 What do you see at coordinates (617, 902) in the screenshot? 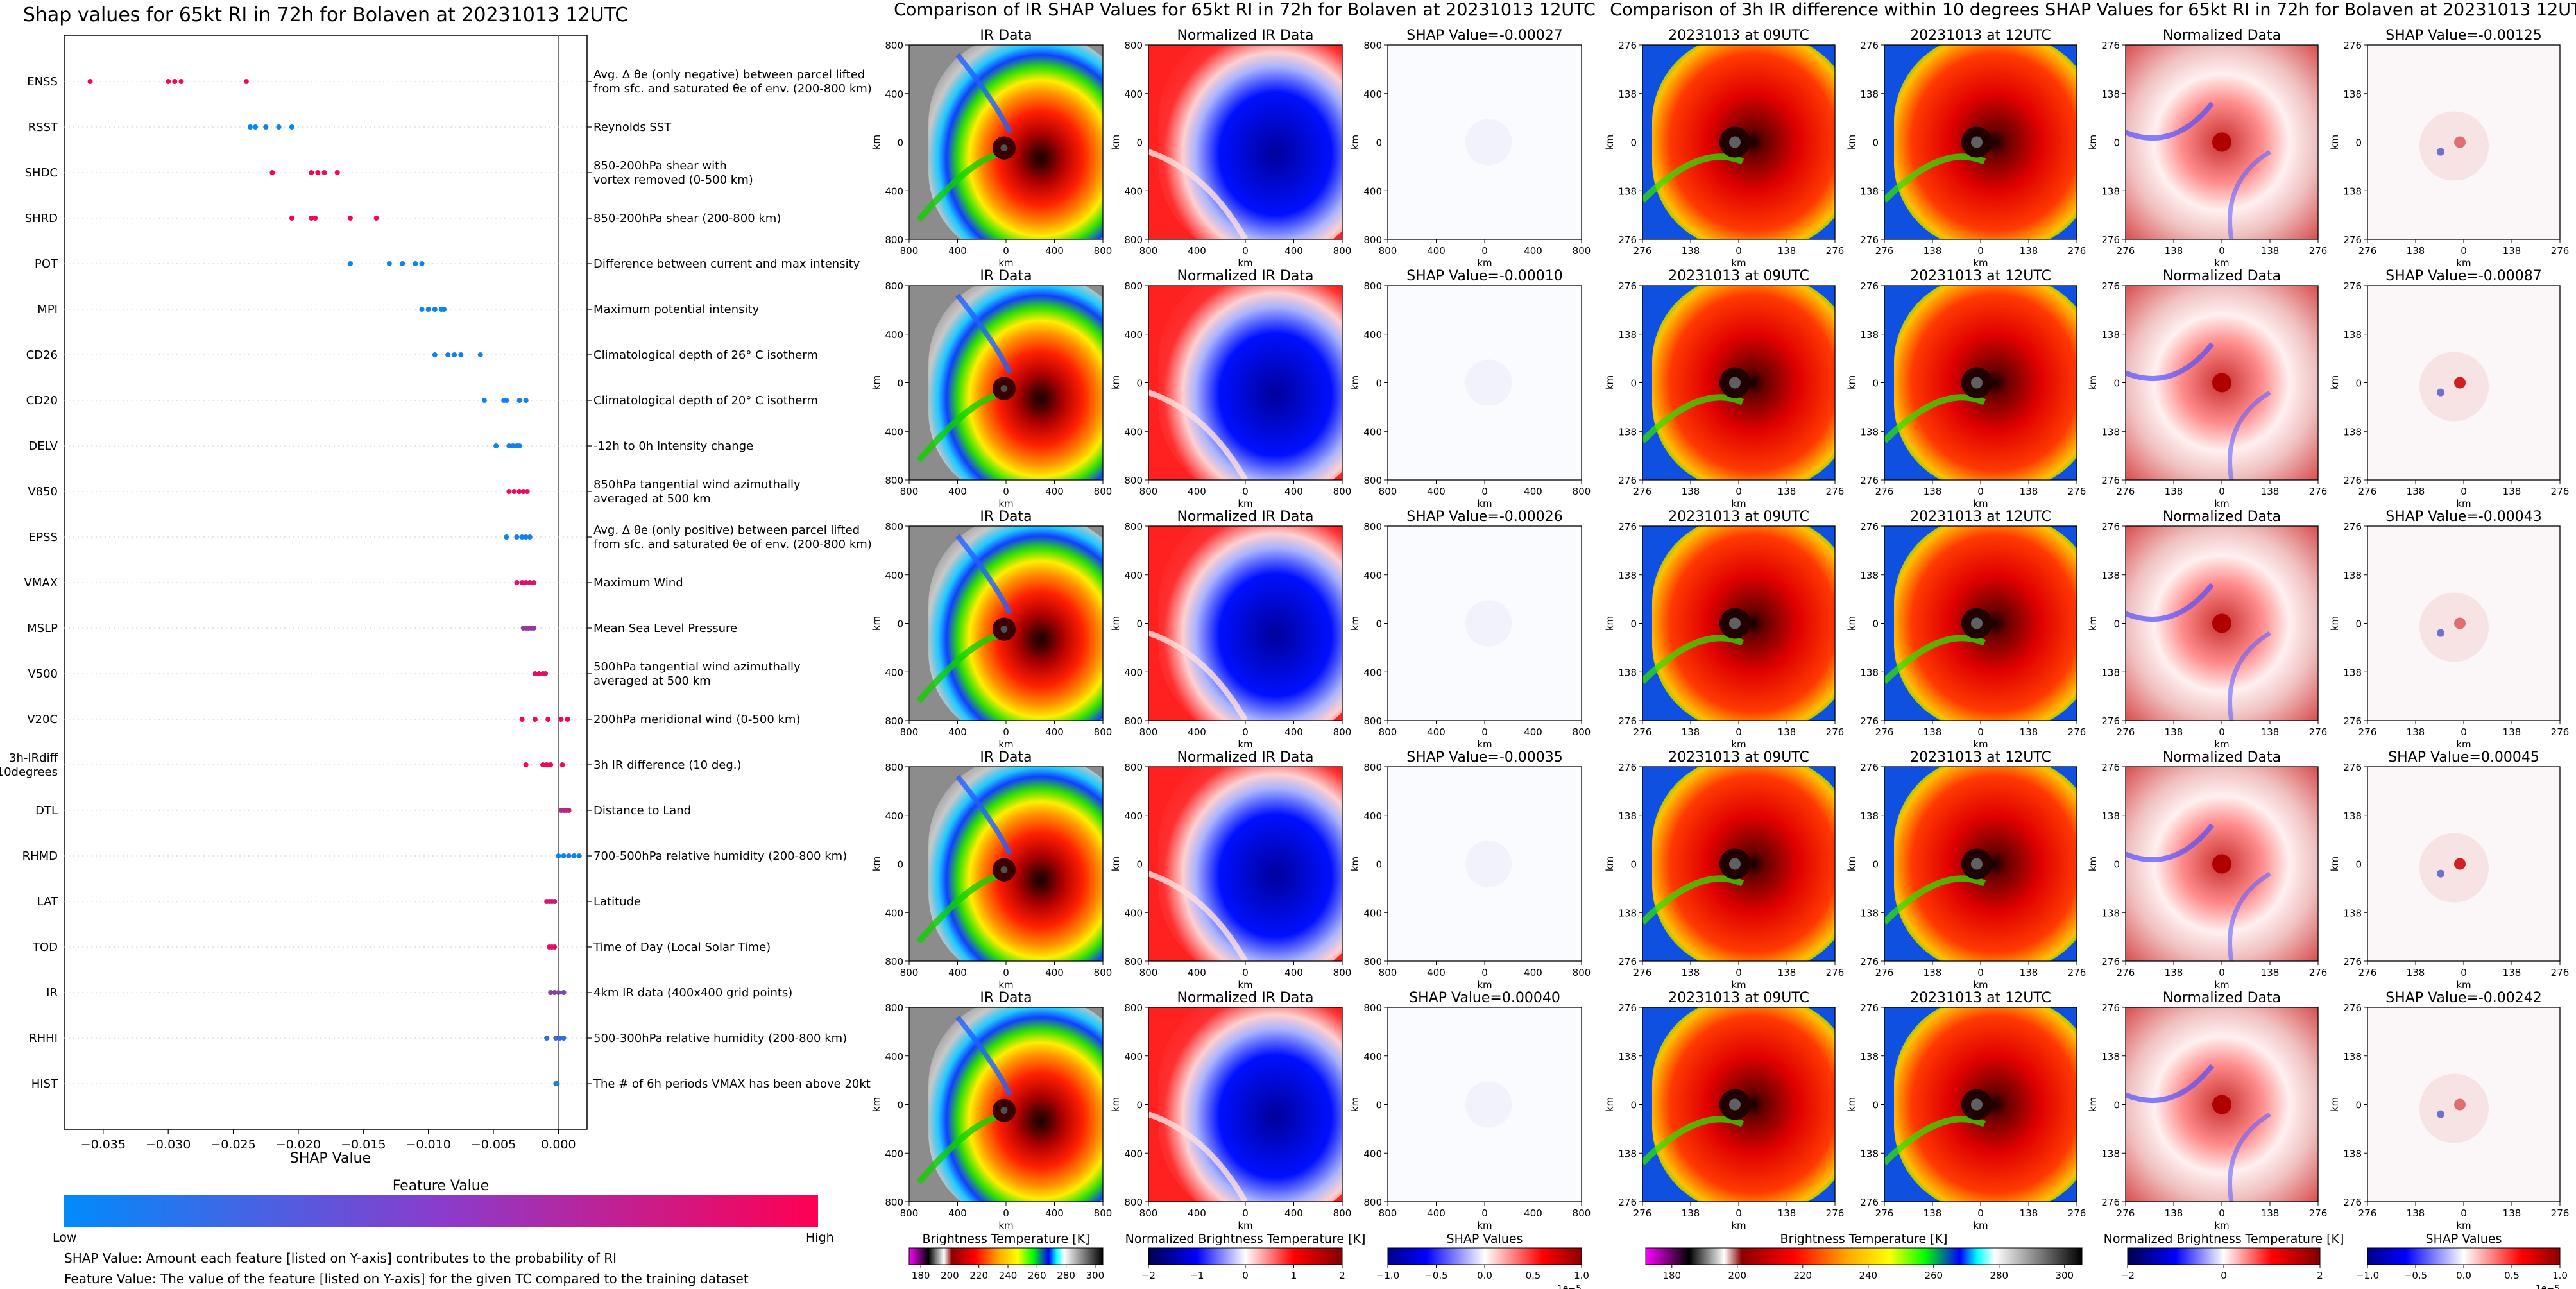
I see `feature-description: Latitude` at bounding box center [617, 902].